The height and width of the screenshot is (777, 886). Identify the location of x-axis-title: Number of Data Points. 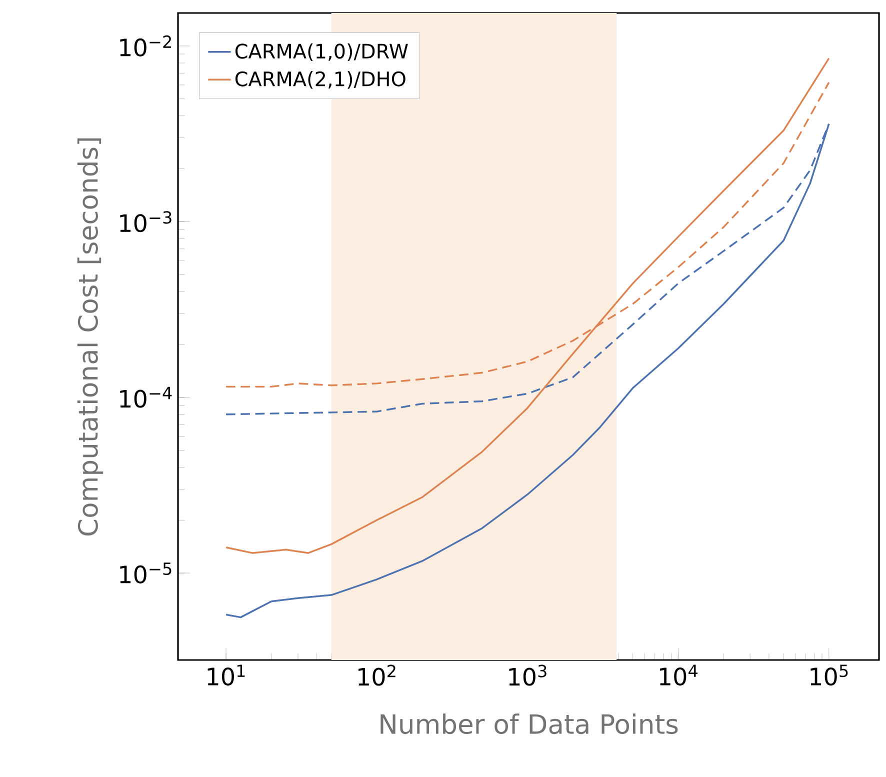
(529, 724).